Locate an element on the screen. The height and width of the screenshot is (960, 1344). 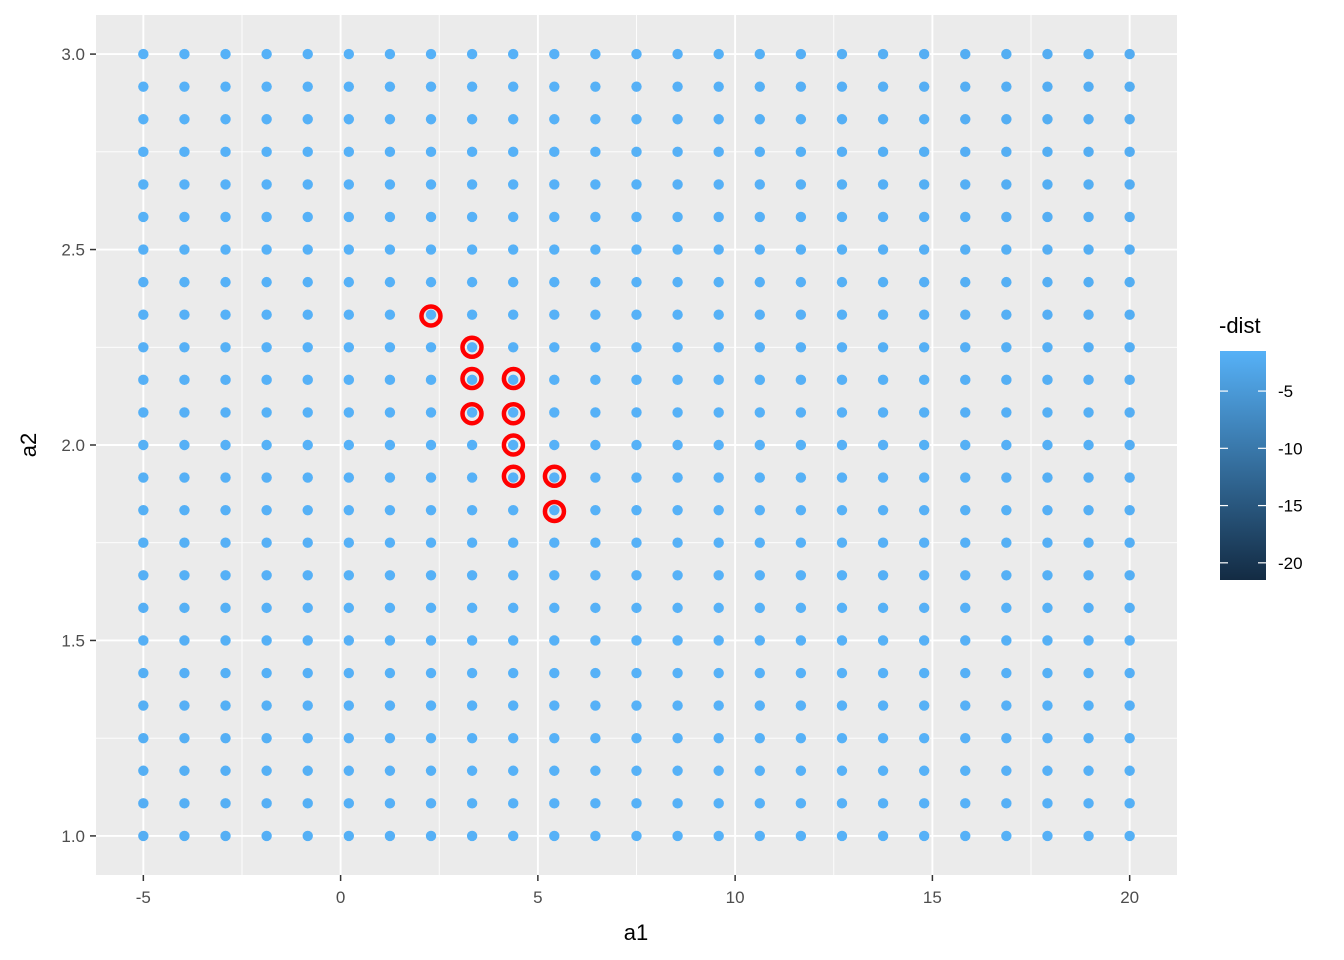
y-tick-label: 2.5 is located at coordinates (73, 250).